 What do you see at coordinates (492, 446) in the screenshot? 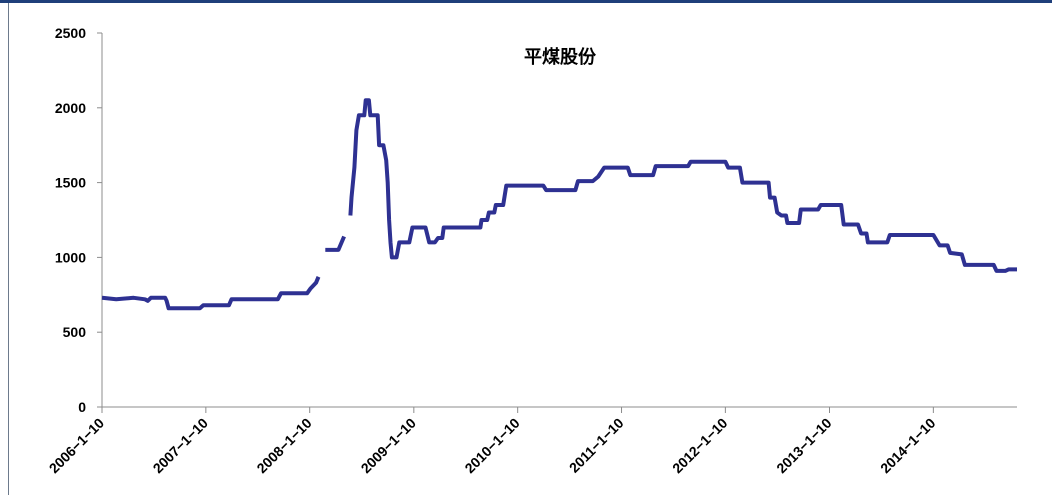
I see `x-tick-label: 2010−1−10` at bounding box center [492, 446].